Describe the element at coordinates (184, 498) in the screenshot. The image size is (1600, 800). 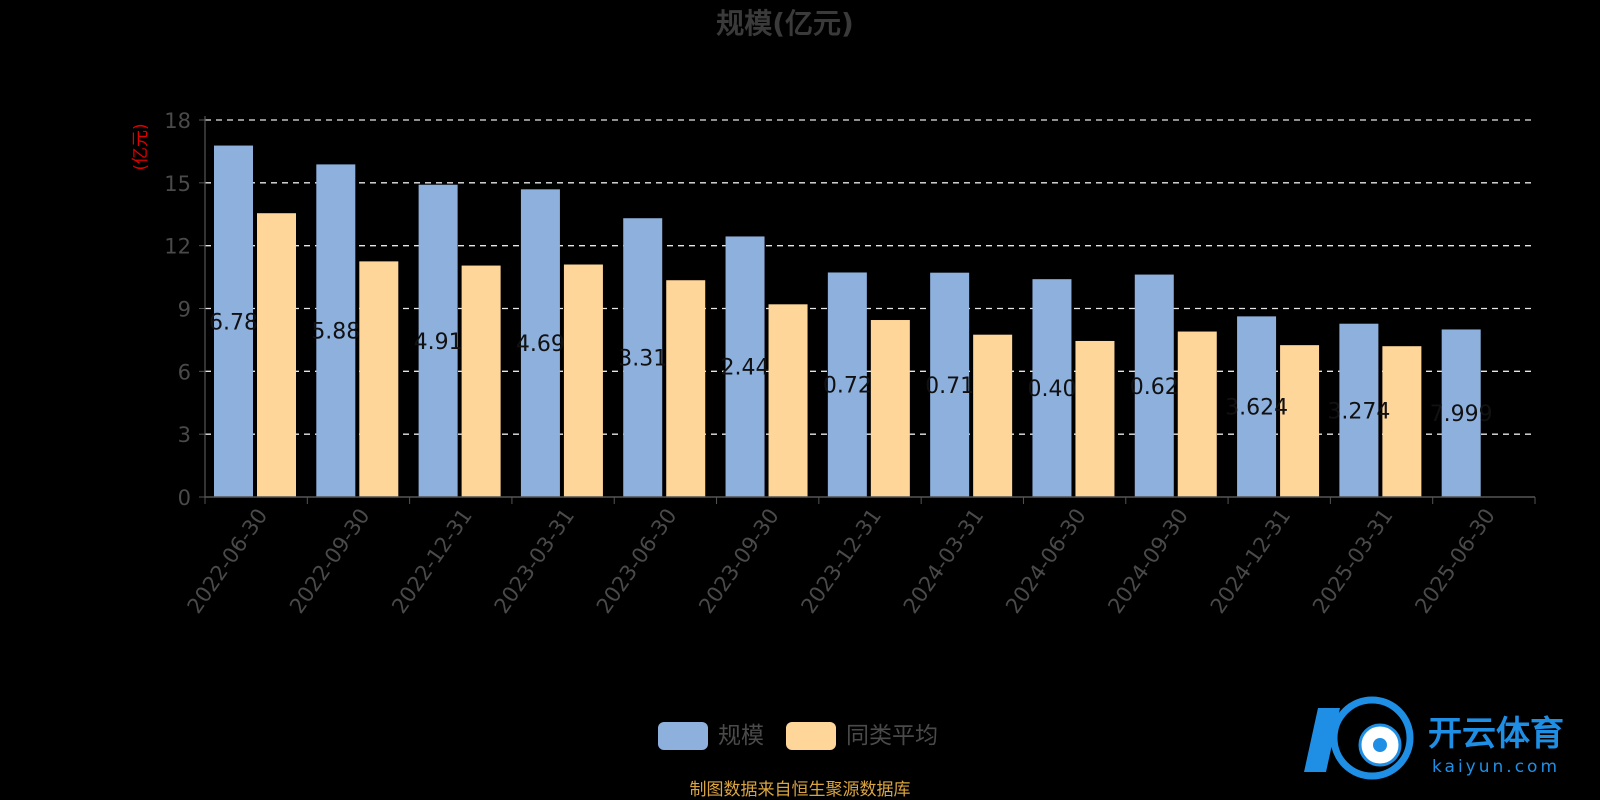
I see `y-tick-label: 0` at that location.